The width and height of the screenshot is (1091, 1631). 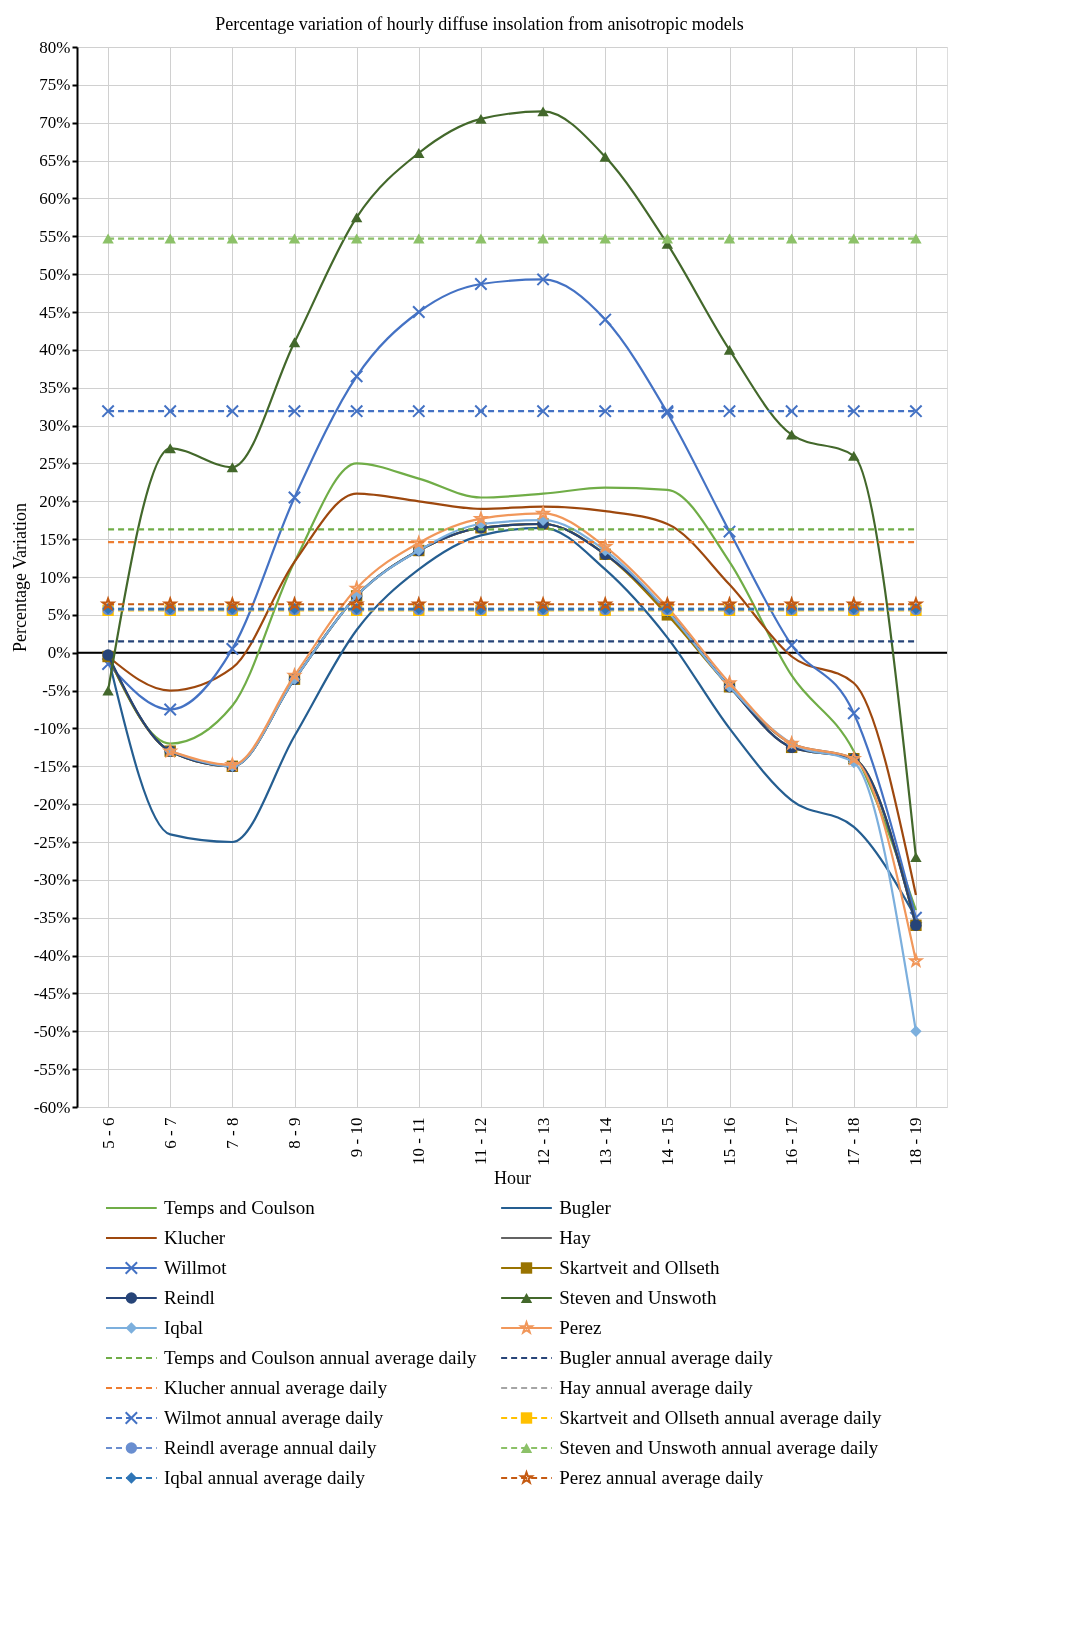 I want to click on legend-label: Temps and Coulson annual average daily, so click(x=321, y=1357).